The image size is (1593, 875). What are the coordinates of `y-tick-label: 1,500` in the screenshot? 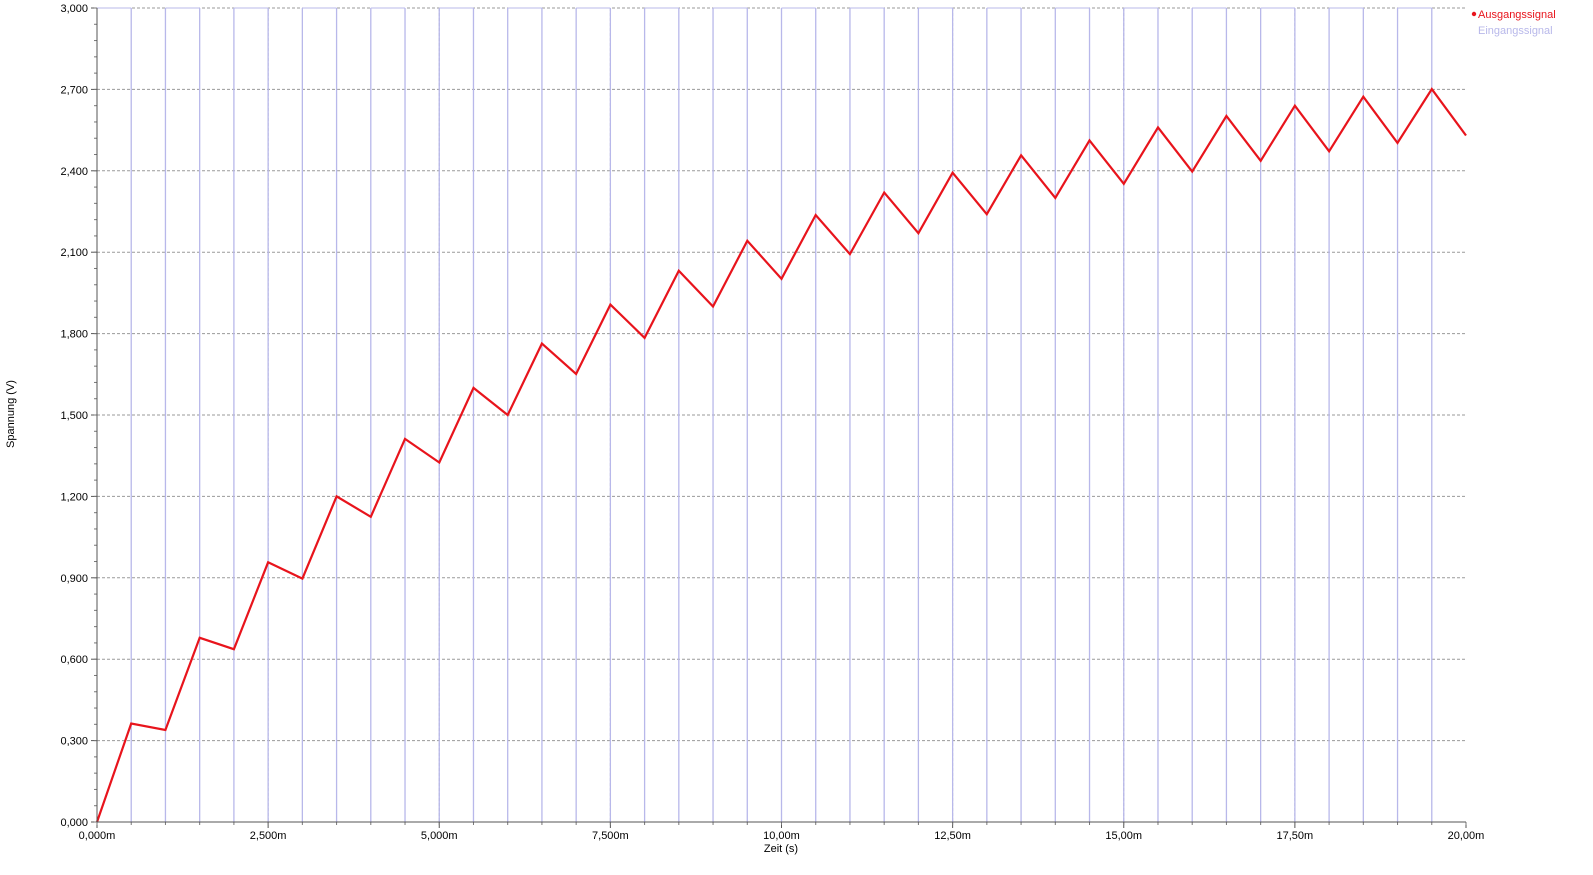 It's located at (74, 416).